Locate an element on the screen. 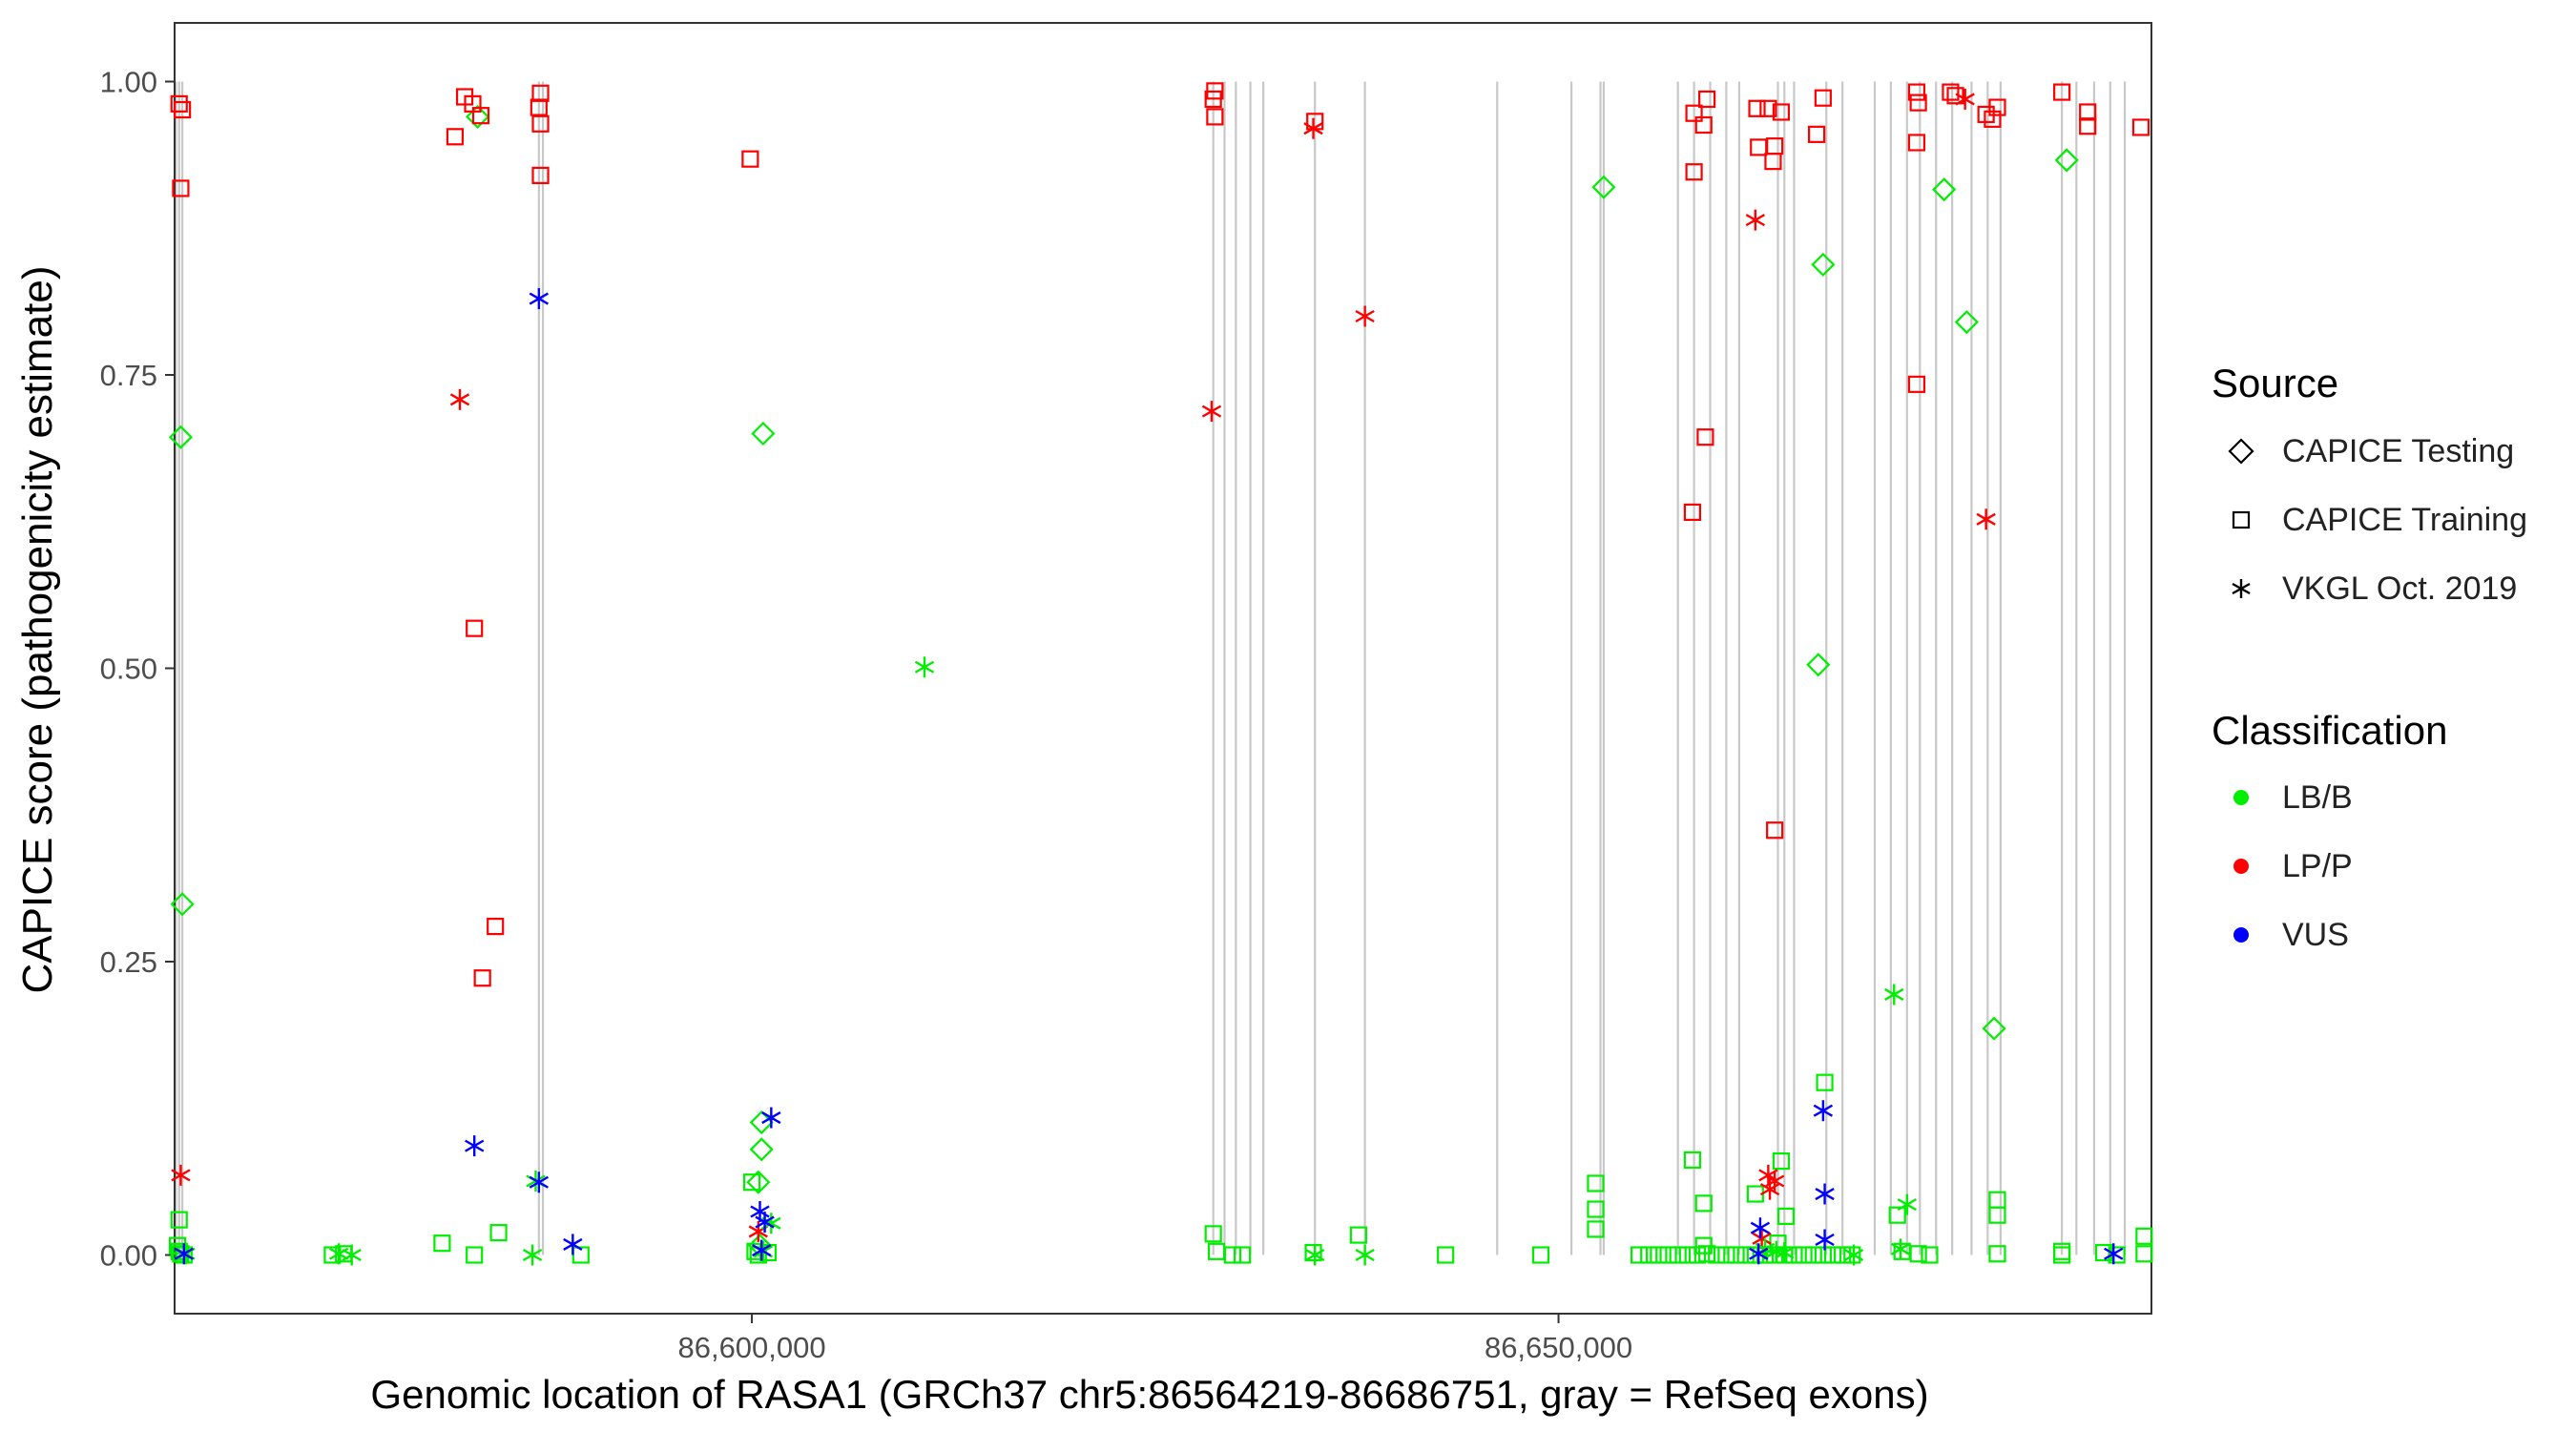 This screenshot has width=2576, height=1431. diamond-icon is located at coordinates (2241, 451).